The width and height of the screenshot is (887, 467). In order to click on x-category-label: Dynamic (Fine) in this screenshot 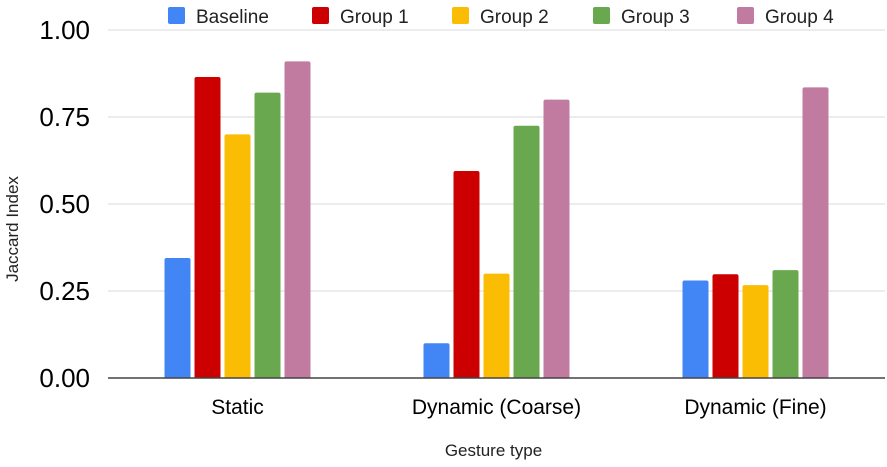, I will do `click(755, 407)`.